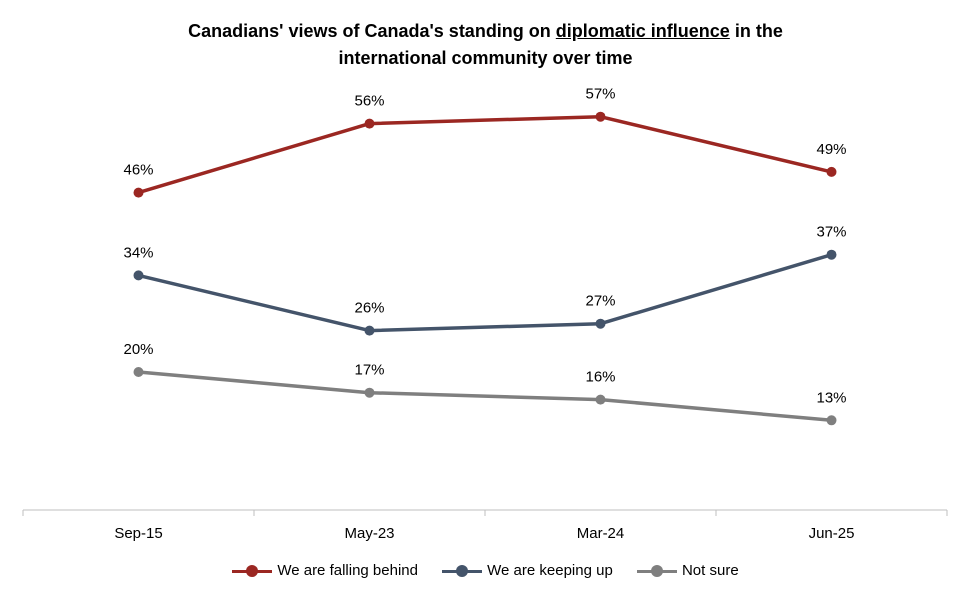 The image size is (971, 605). What do you see at coordinates (485, 58) in the screenshot?
I see `chart-title-line2: international community over time` at bounding box center [485, 58].